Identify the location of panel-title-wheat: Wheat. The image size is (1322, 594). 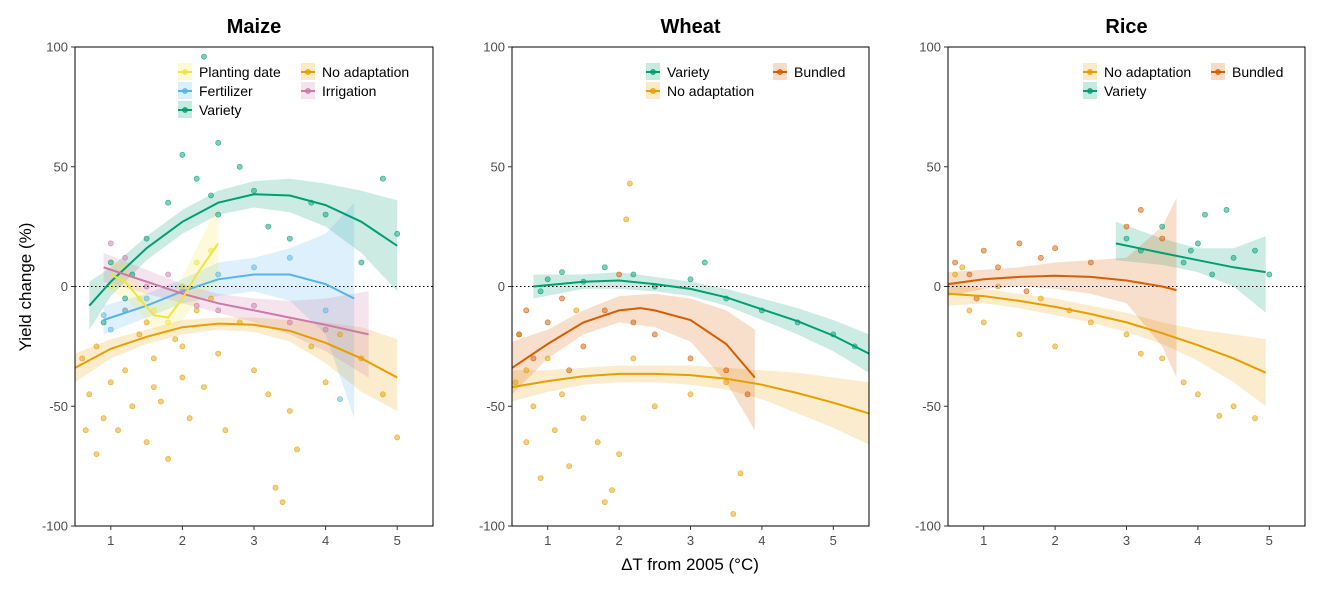
(691, 27).